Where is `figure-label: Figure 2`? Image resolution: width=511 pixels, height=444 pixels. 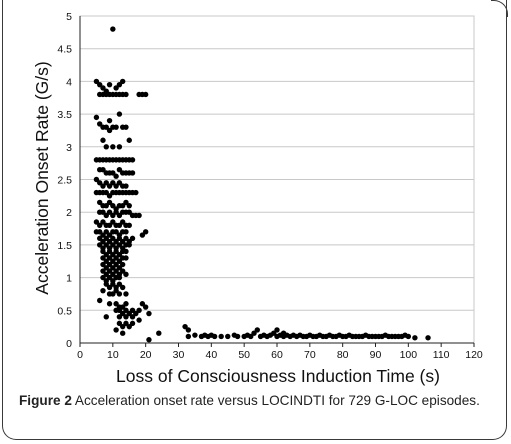
figure-label: Figure 2 is located at coordinates (45, 400).